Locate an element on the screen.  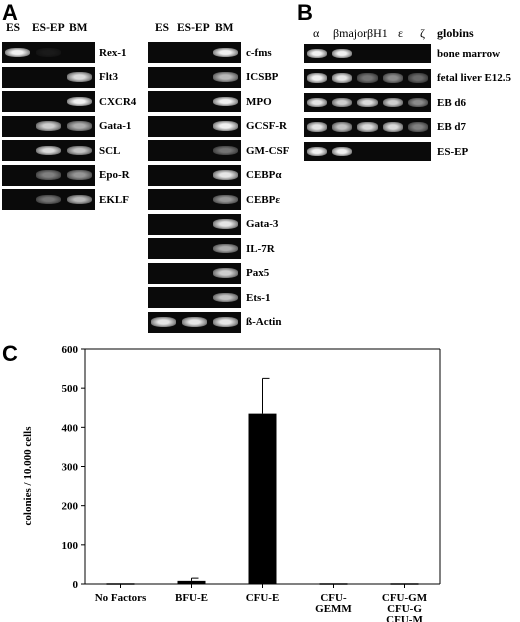
globins-header: globins is located at coordinates (455, 33).